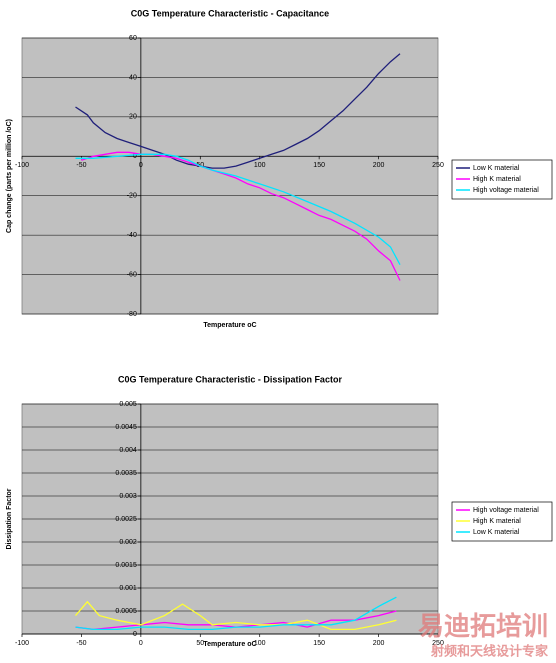 This screenshot has width=556, height=663. I want to click on y-tick-label: 0.005, so click(128, 404).